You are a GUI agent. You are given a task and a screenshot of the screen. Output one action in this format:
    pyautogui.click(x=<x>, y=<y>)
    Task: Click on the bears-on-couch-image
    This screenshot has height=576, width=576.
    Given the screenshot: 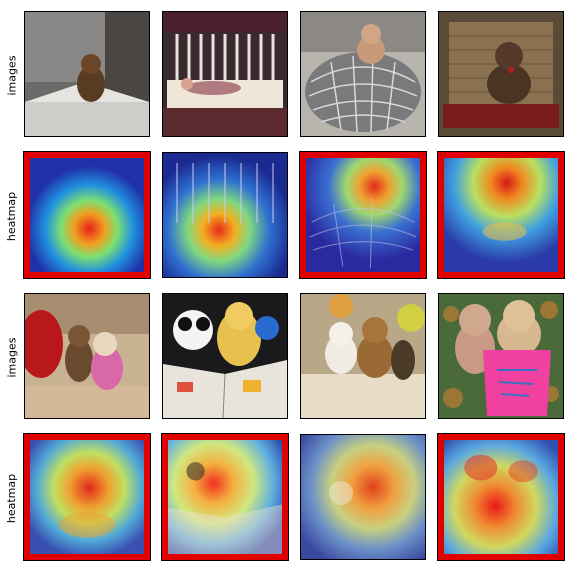 What is the action you would take?
    pyautogui.click(x=87, y=356)
    